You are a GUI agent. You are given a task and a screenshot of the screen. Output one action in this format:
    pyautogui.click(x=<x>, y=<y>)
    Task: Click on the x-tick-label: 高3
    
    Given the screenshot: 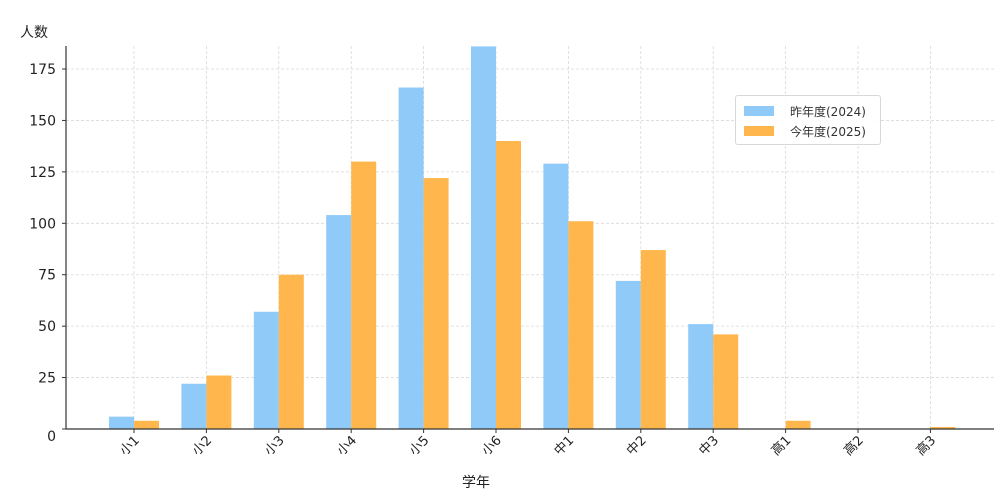 What is the action you would take?
    pyautogui.click(x=926, y=446)
    